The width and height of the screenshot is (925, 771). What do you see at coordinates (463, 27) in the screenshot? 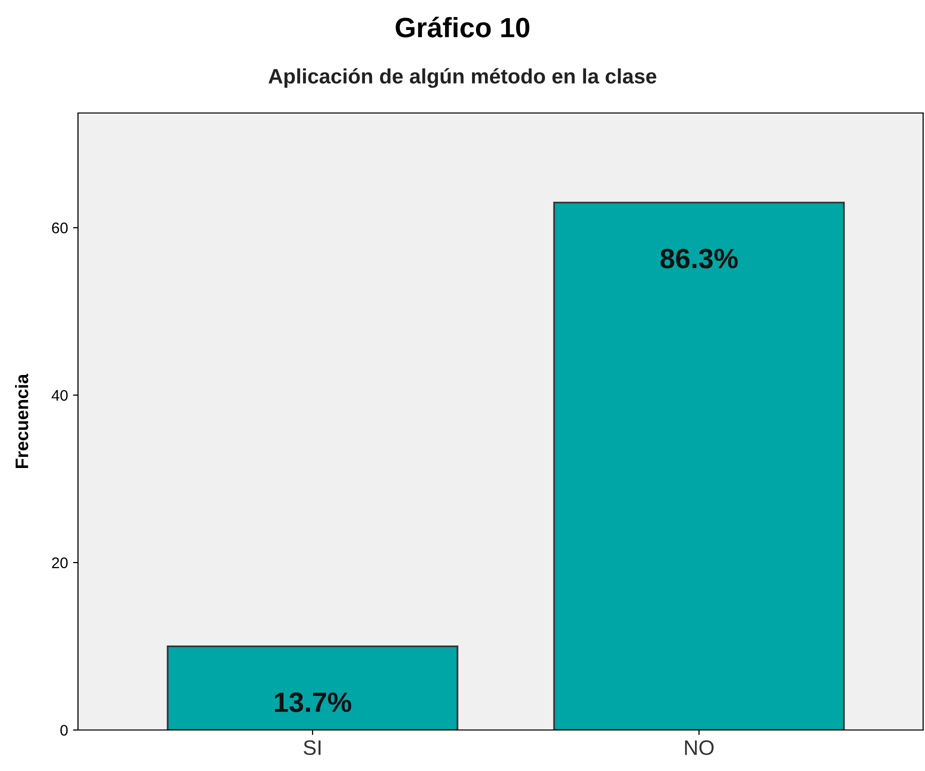
I see `chart-title: Gráfico 10` at bounding box center [463, 27].